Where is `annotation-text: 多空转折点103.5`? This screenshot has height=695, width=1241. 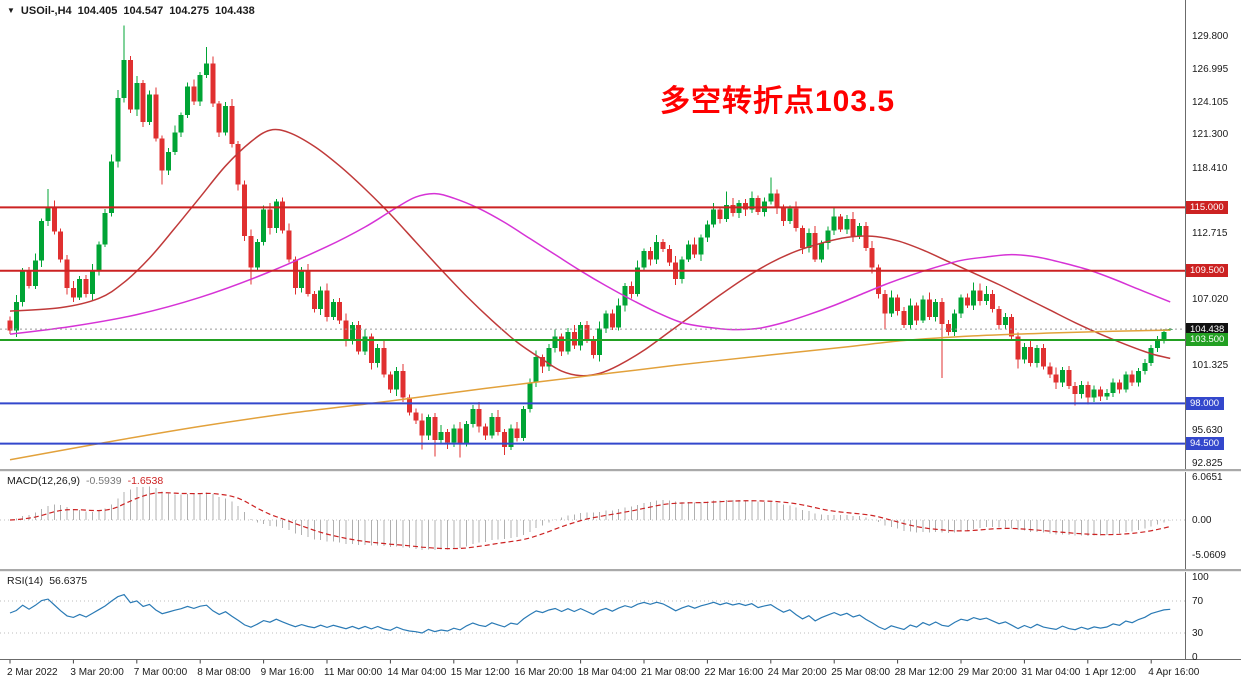
annotation-text: 多空转折点103.5 is located at coordinates (778, 101).